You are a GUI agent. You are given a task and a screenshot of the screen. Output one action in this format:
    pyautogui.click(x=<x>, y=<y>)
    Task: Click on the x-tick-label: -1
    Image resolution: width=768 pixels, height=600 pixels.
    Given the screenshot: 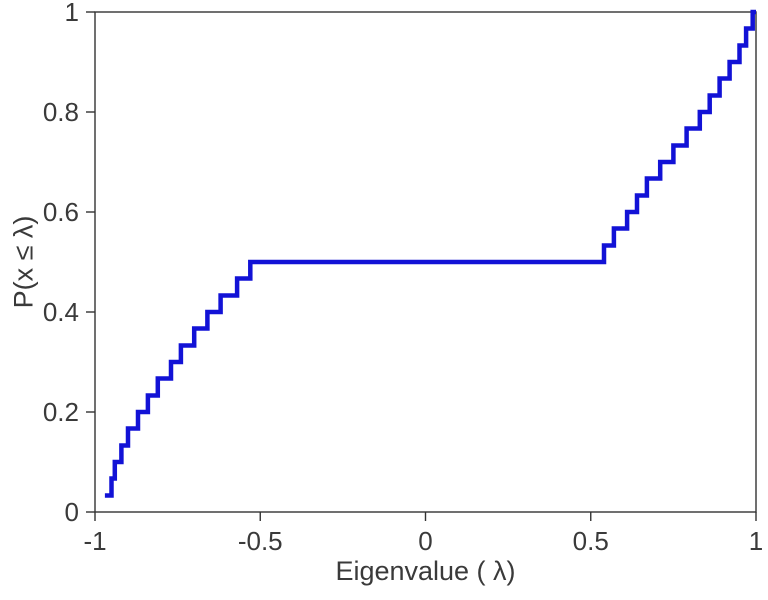 What is the action you would take?
    pyautogui.click(x=94, y=541)
    